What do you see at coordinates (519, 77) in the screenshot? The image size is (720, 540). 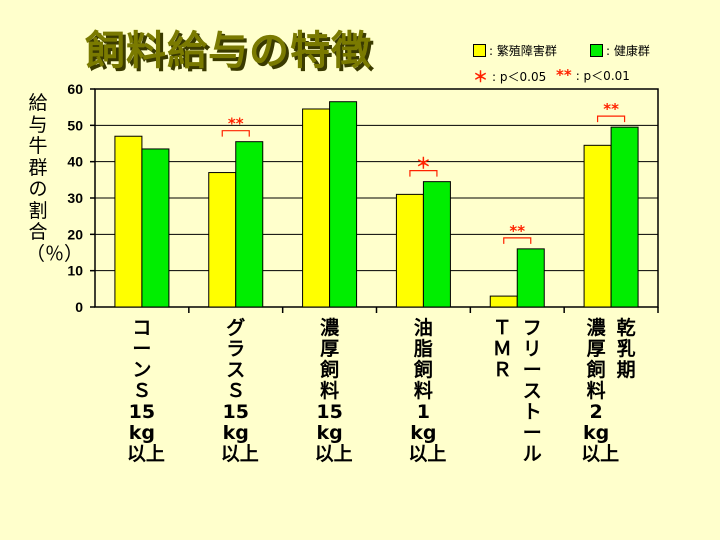 I see `sig-text-p05: : p＜0.05` at bounding box center [519, 77].